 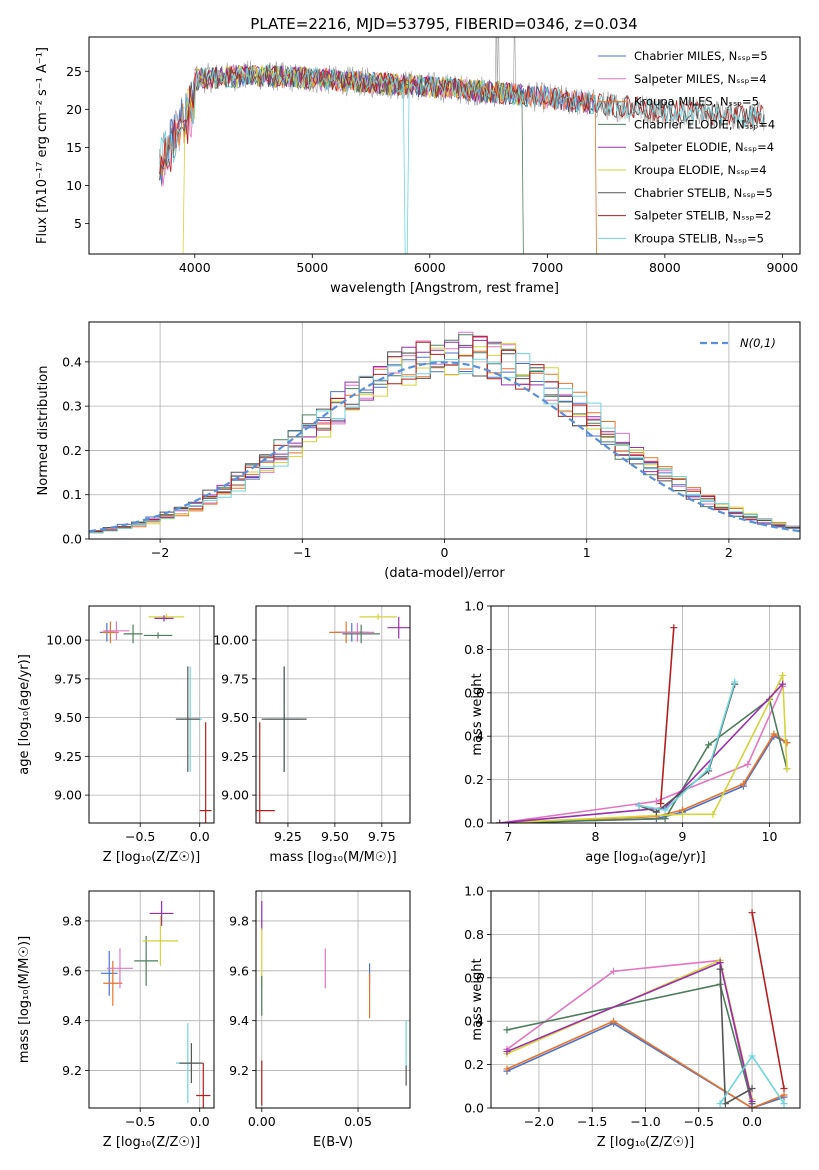 What do you see at coordinates (444, 288) in the screenshot?
I see `x-axis-label: wavelength [Angstrom, rest frame]` at bounding box center [444, 288].